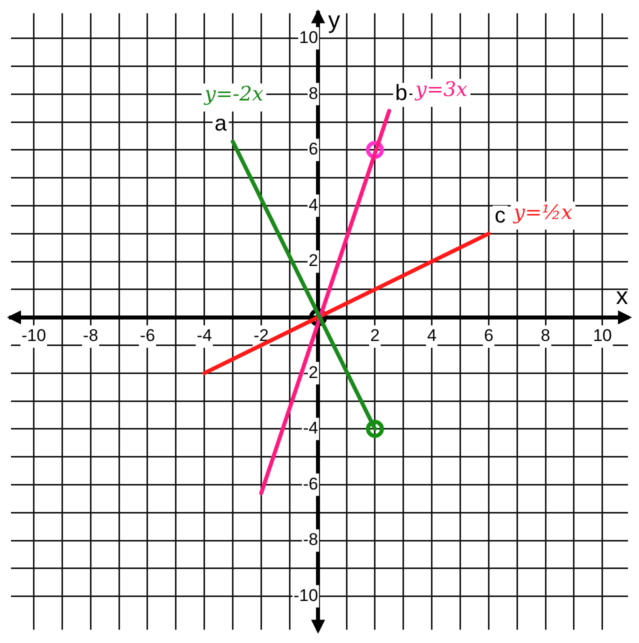 This screenshot has width=639, height=643. I want to click on y-tick-label: 4, so click(313, 204).